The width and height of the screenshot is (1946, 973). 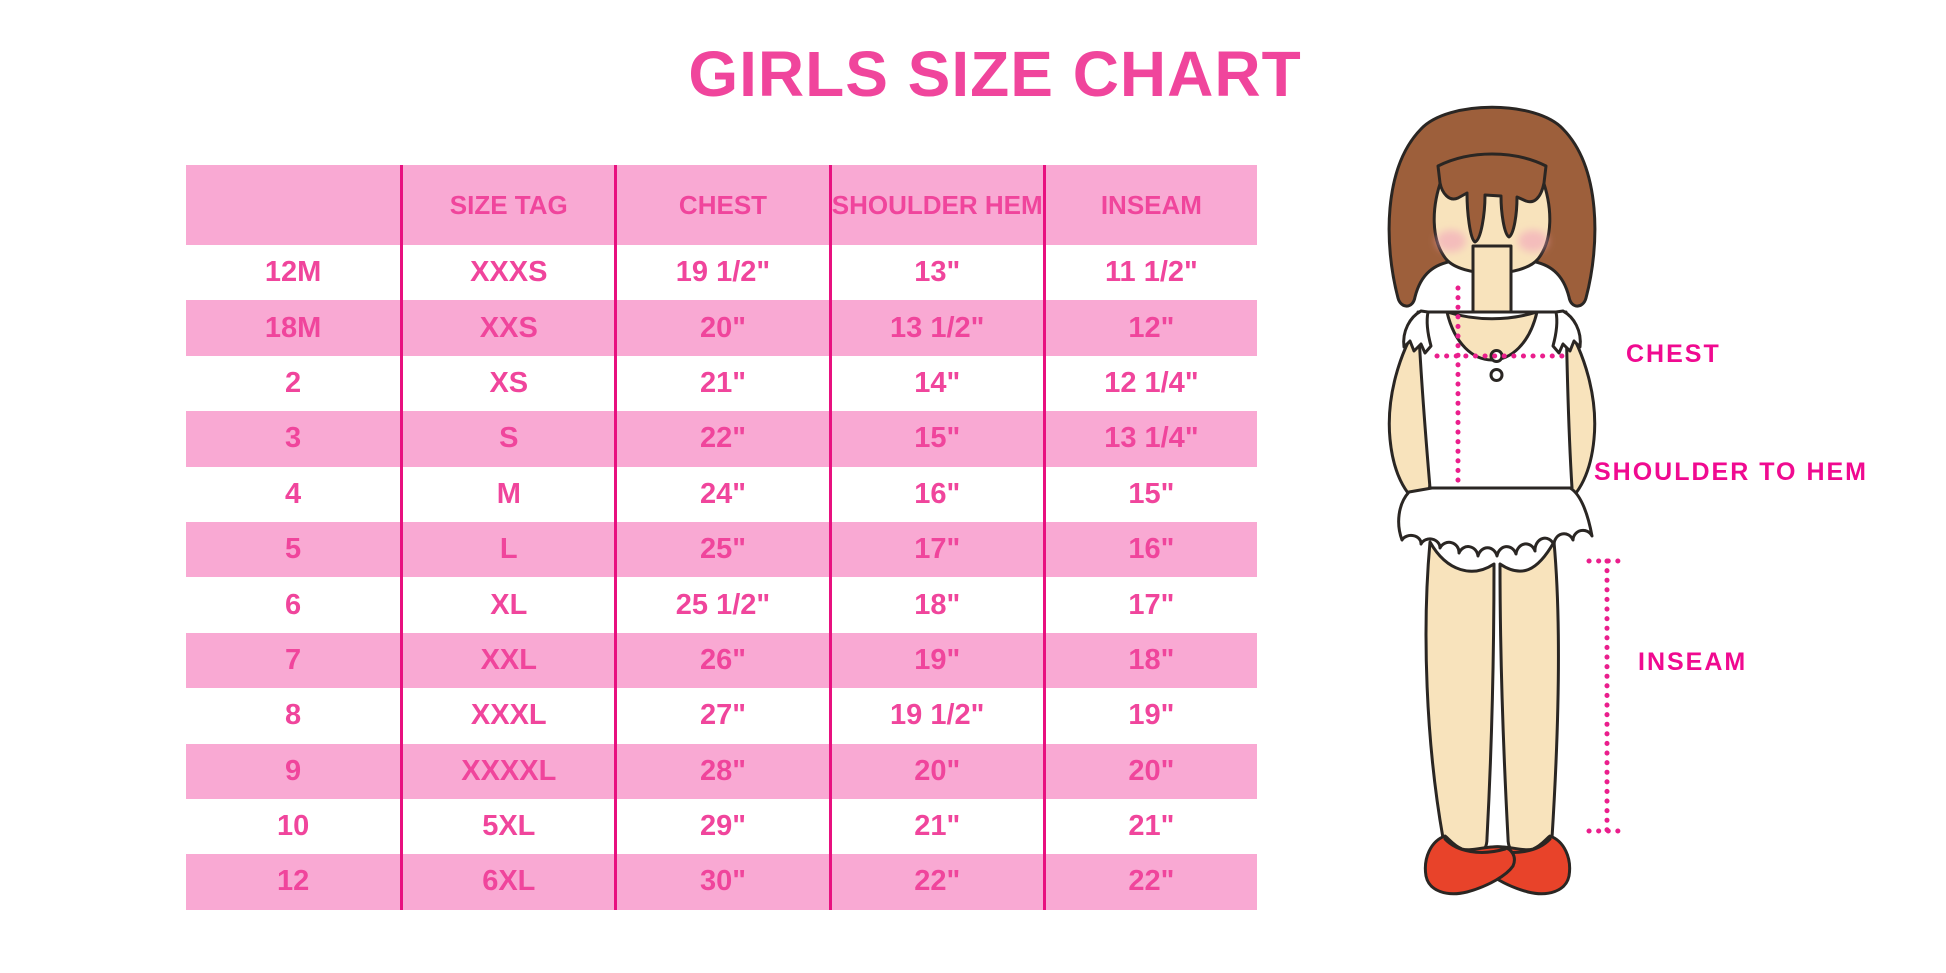 I want to click on cell-row1-col3: 19 1/2", so click(x=721, y=273).